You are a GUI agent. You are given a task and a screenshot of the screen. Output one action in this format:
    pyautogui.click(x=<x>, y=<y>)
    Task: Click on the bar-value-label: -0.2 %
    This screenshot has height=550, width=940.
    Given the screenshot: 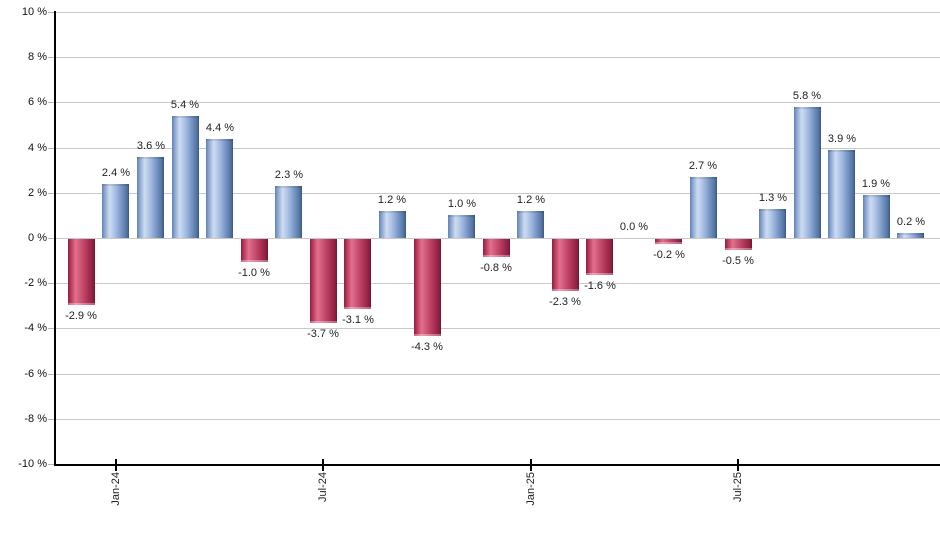 What is the action you would take?
    pyautogui.click(x=669, y=255)
    